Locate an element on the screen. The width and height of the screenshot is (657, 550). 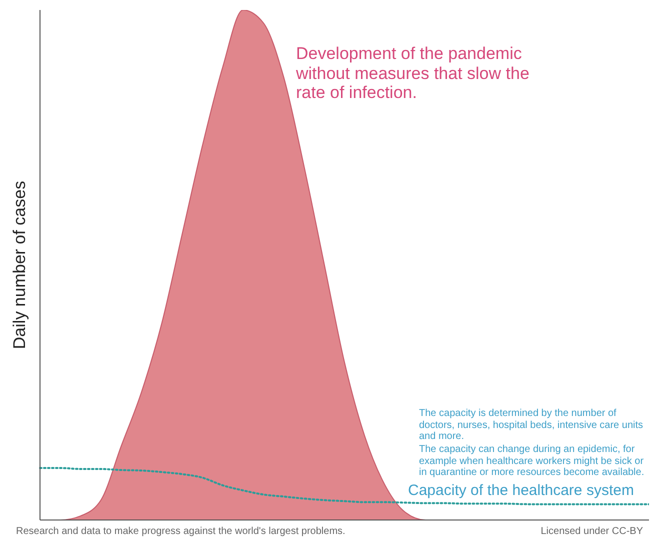
annotation: The capacity is determined by the number of doctors, nurses, hospital beds, intensive care units and more. is located at coordinates (531, 425).